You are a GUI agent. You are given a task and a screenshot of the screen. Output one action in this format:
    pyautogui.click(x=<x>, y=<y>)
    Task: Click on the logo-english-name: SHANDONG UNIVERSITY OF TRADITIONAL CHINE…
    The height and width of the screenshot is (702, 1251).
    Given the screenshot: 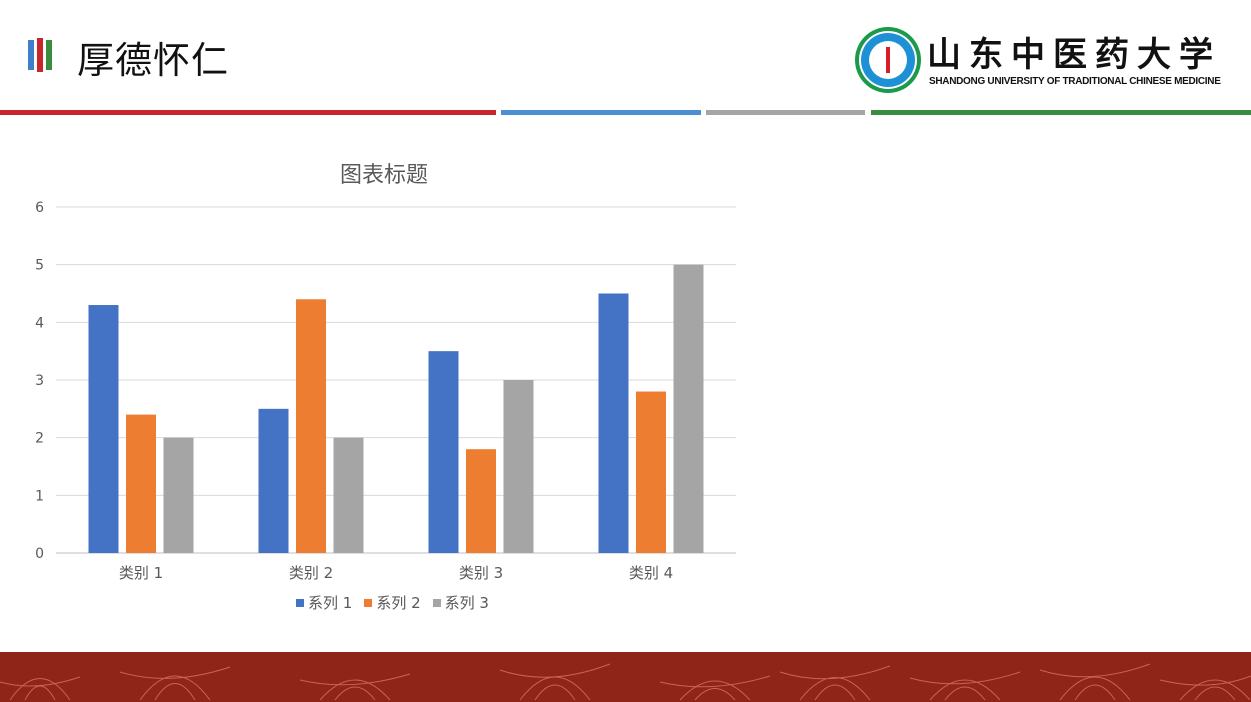 What is the action you would take?
    pyautogui.click(x=1075, y=81)
    